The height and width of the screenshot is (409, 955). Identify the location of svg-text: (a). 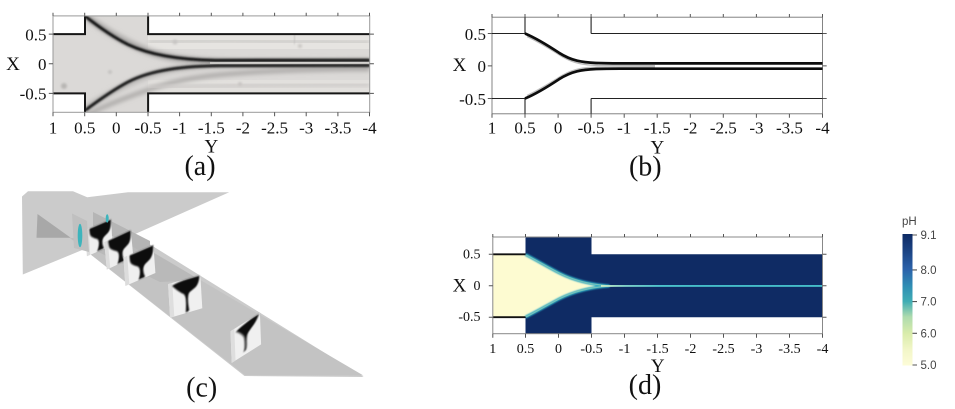
(199, 166).